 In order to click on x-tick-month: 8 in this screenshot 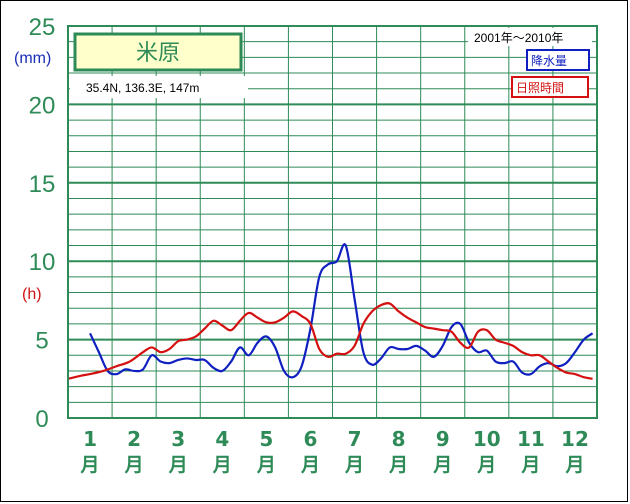, I will do `click(399, 439)`.